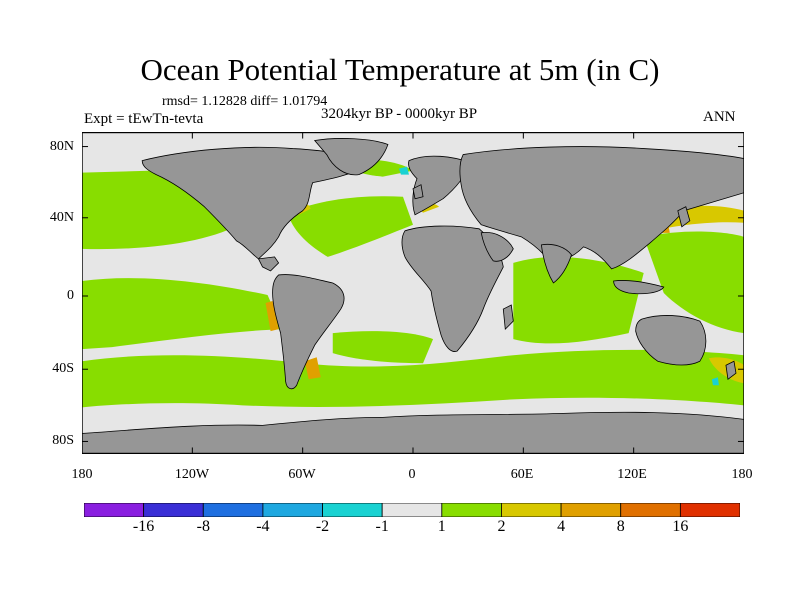 This screenshot has width=800, height=600. What do you see at coordinates (263, 526) in the screenshot?
I see `colorbar-label-2: -4` at bounding box center [263, 526].